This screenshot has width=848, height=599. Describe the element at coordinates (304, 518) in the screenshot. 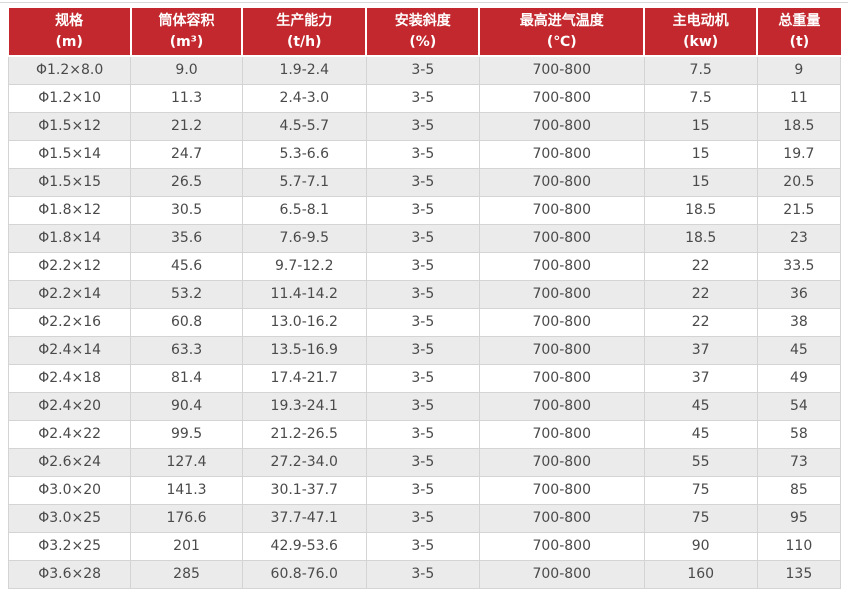

I see `table-cell: 37.7-47.1` at that location.